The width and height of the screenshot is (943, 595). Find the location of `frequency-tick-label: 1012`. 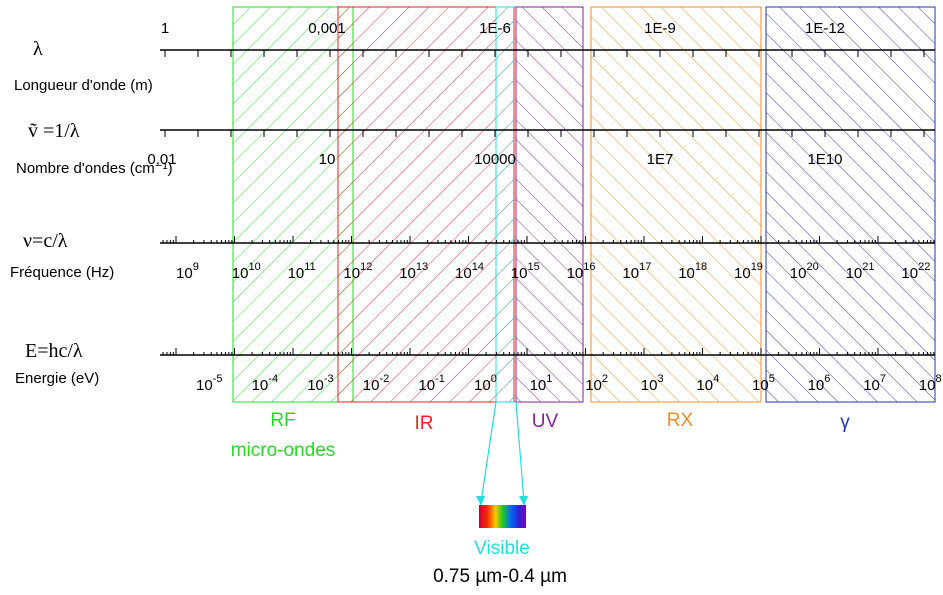

frequency-tick-label: 1012 is located at coordinates (357, 271).